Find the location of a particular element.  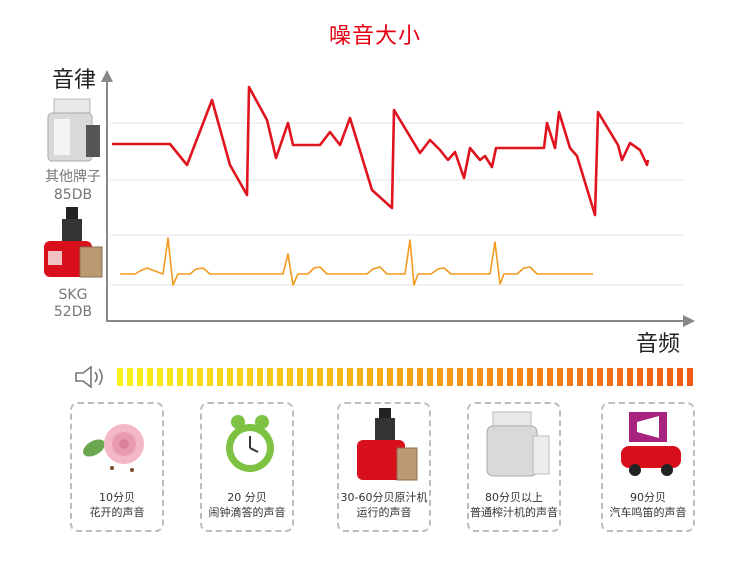

rose-icon is located at coordinates (113, 448).